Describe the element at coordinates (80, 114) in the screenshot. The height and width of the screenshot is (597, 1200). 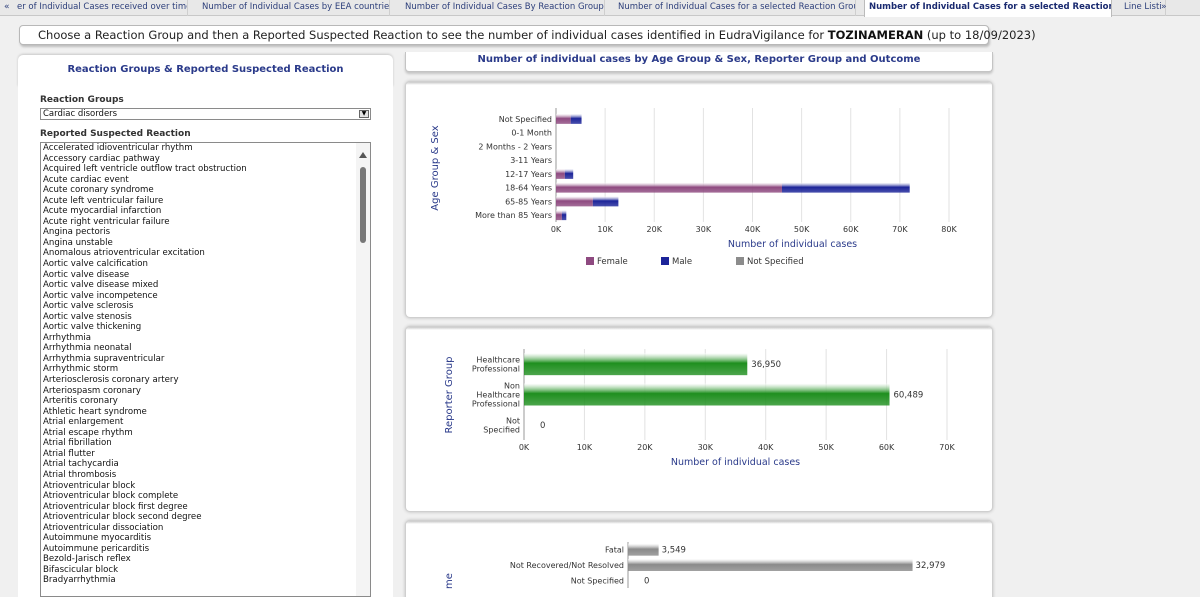
I see `reaction-group-selected: Cardiac disorders` at that location.